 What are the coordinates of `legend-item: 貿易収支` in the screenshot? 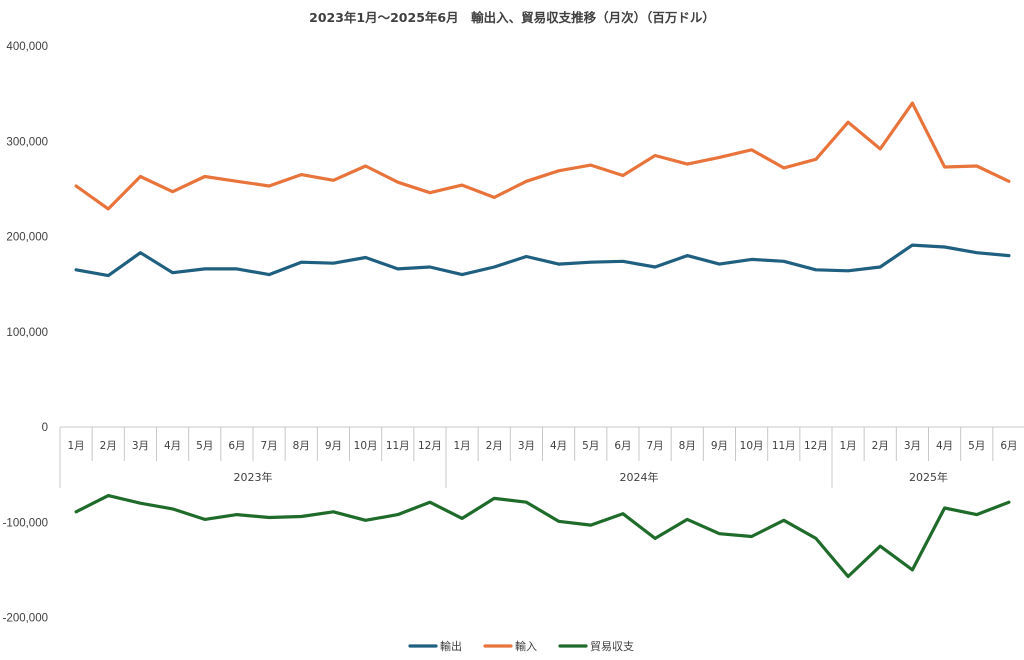 It's located at (596, 646).